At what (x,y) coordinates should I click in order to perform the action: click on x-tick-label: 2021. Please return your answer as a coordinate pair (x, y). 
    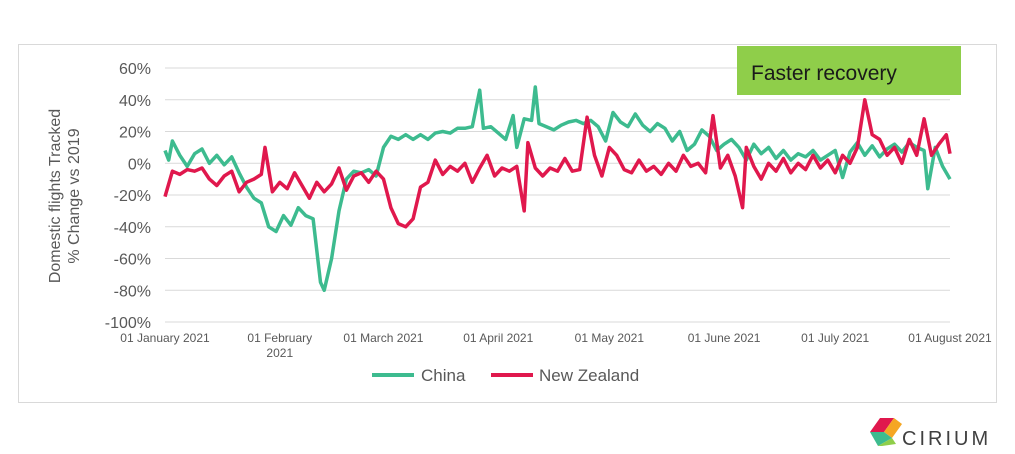
    Looking at the image, I should click on (279, 353).